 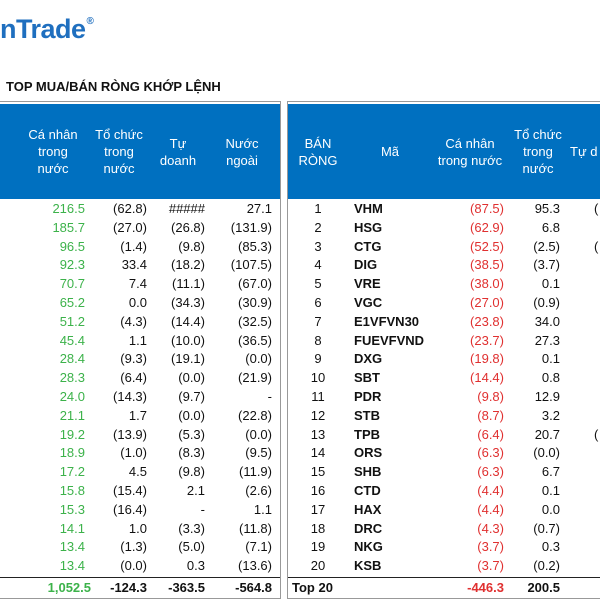 I want to click on table-cell: 96.5, so click(x=72, y=246).